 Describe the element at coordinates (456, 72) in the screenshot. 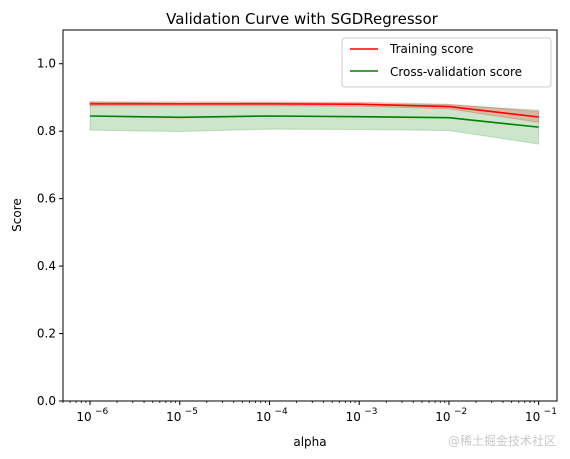

I see `legend-label-cross-validation: Cross-validation score` at that location.